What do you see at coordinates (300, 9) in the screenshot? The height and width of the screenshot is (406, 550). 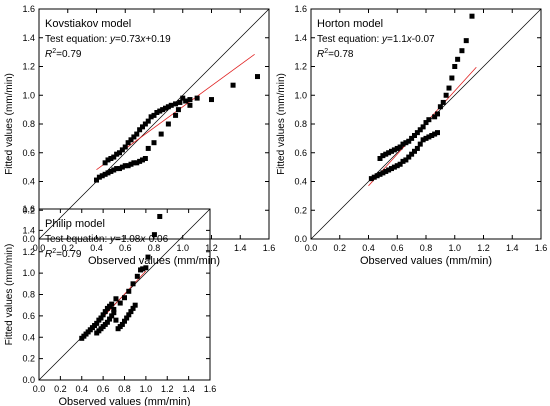 I see `y-tick-label: 1.6` at bounding box center [300, 9].